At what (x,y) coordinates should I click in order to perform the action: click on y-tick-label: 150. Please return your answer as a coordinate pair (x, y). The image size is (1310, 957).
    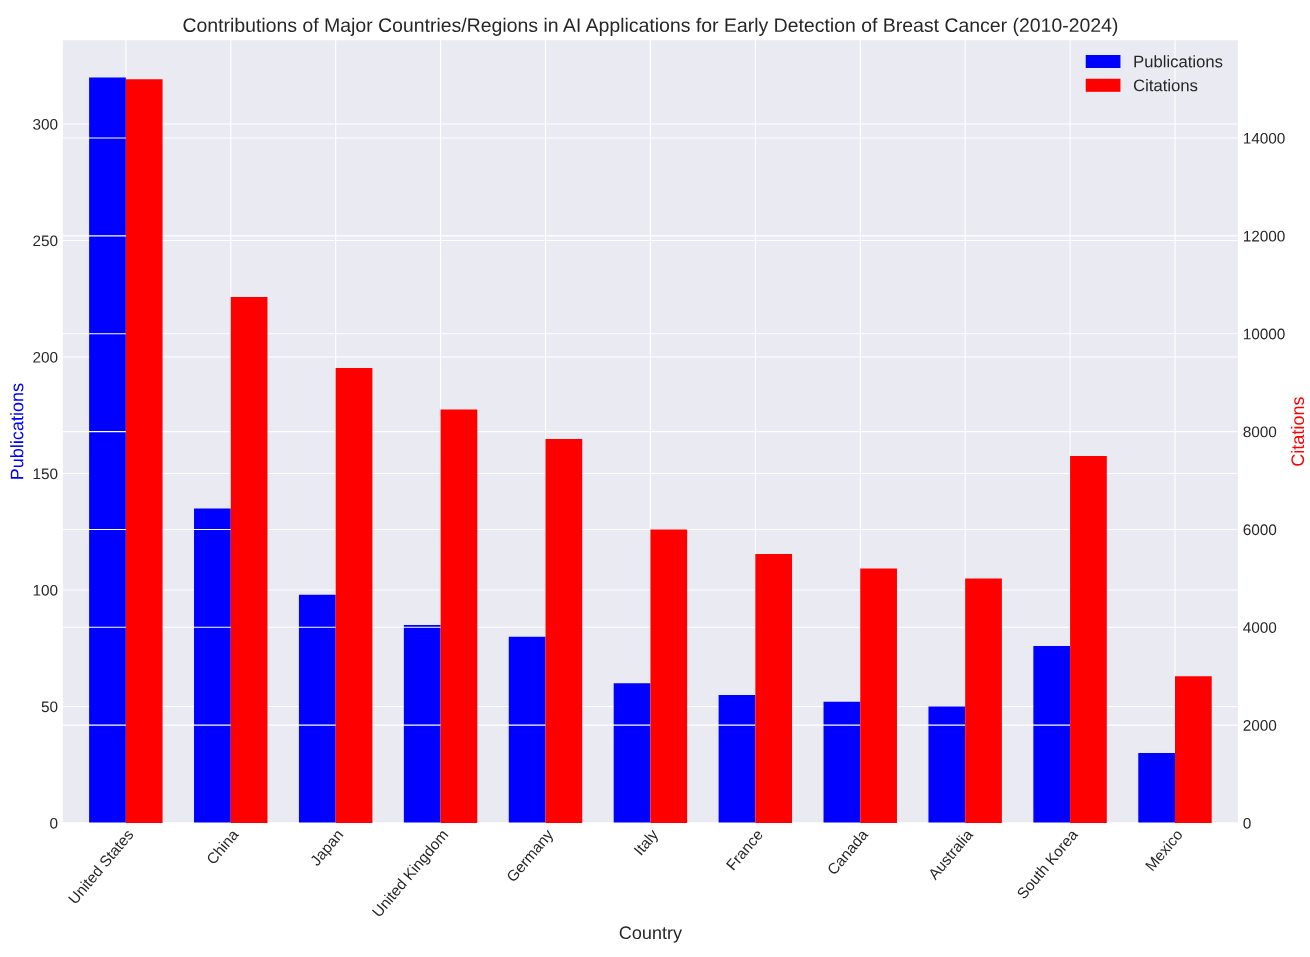
    Looking at the image, I should click on (45, 474).